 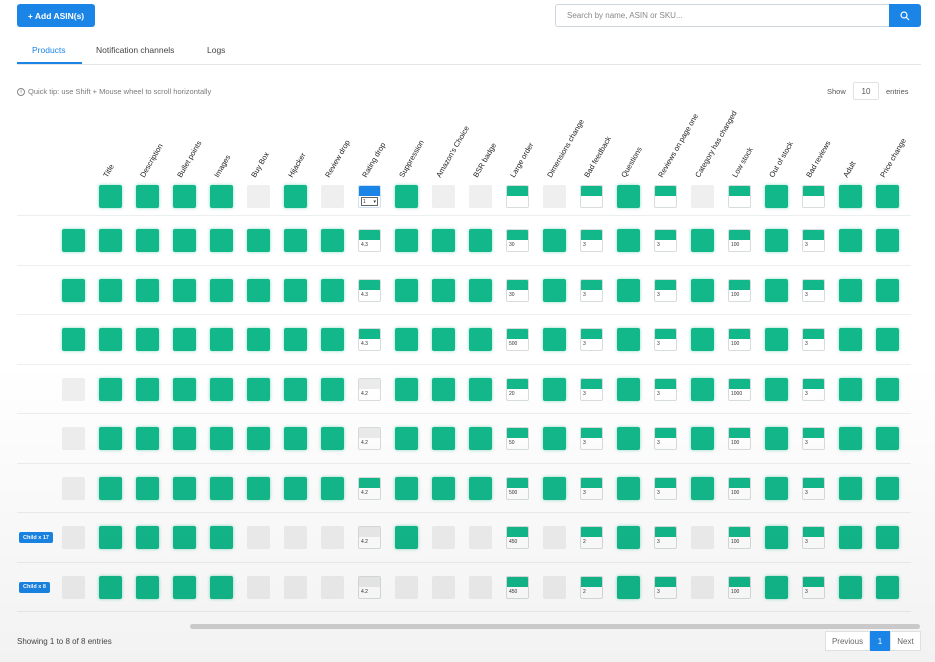 What do you see at coordinates (216, 50) in the screenshot?
I see `tab-logs: Logs` at bounding box center [216, 50].